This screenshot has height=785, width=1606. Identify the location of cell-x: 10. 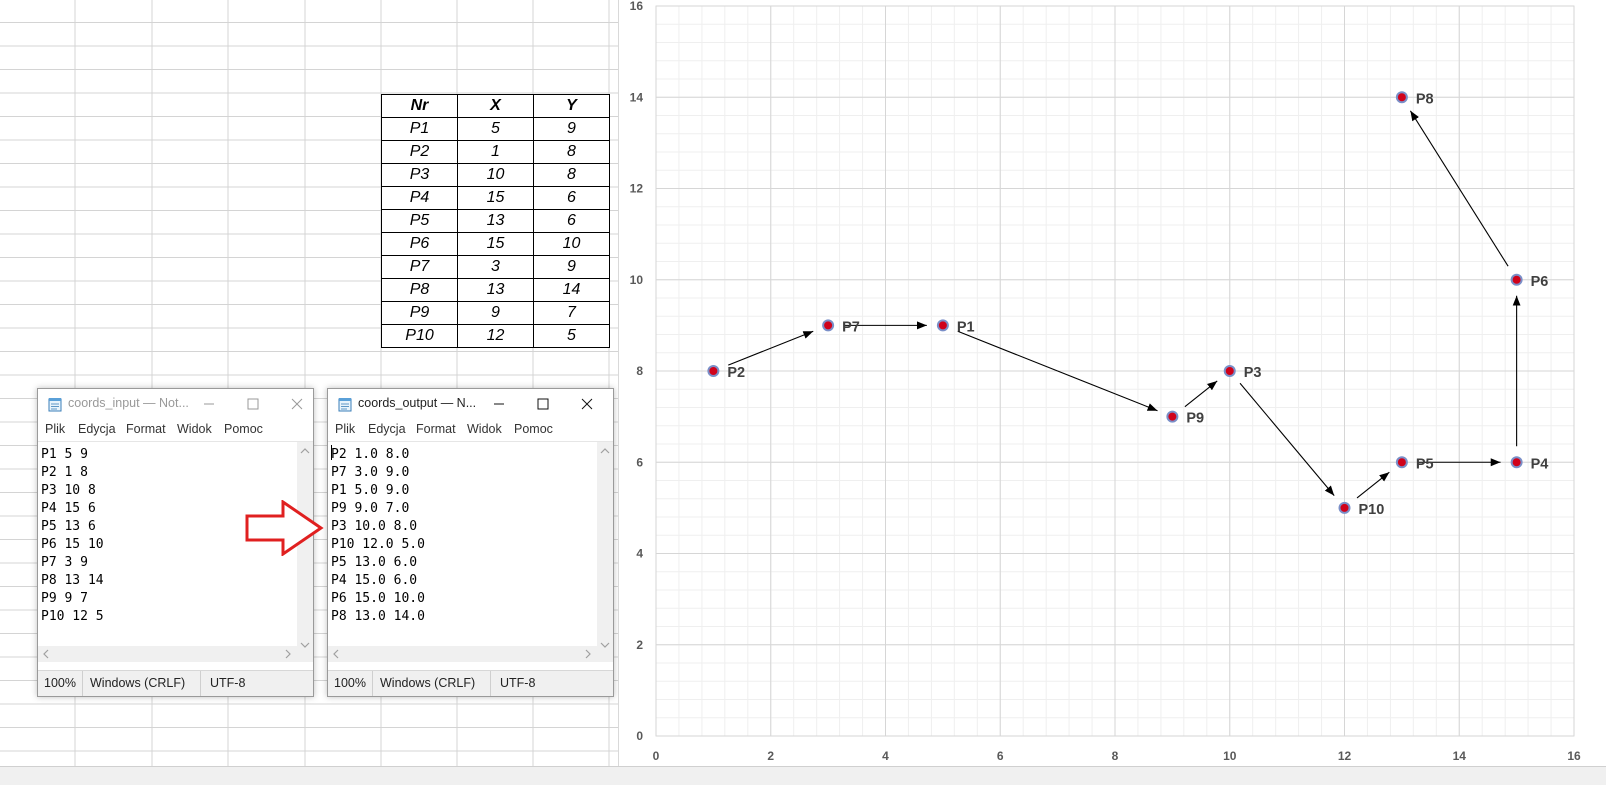
(495, 175).